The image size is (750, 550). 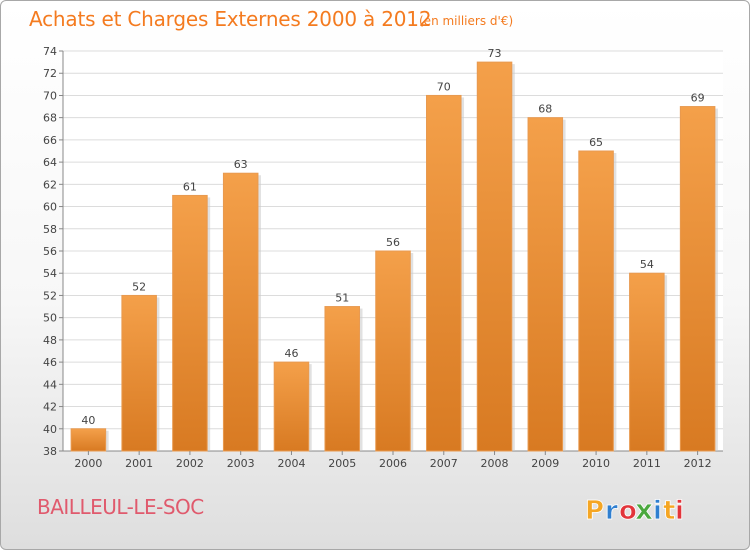 I want to click on y-tick-label: 62, so click(x=50, y=184).